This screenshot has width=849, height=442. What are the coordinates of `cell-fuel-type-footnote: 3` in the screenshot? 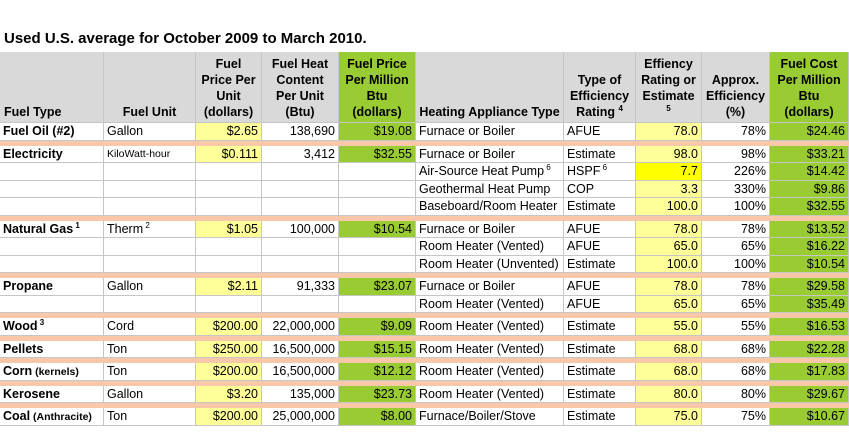 It's located at (41, 322).